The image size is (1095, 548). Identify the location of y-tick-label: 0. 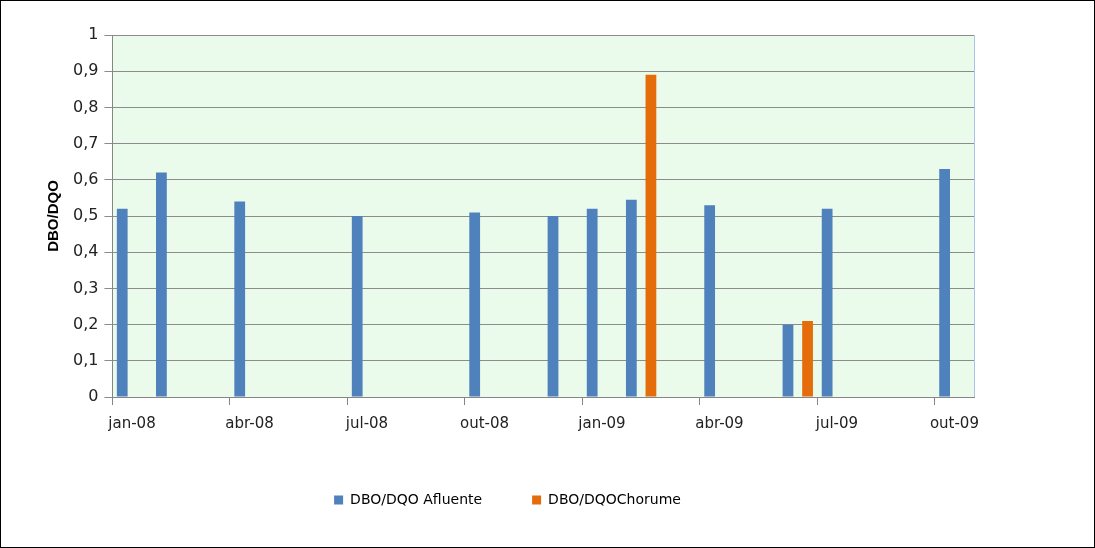
(93, 396).